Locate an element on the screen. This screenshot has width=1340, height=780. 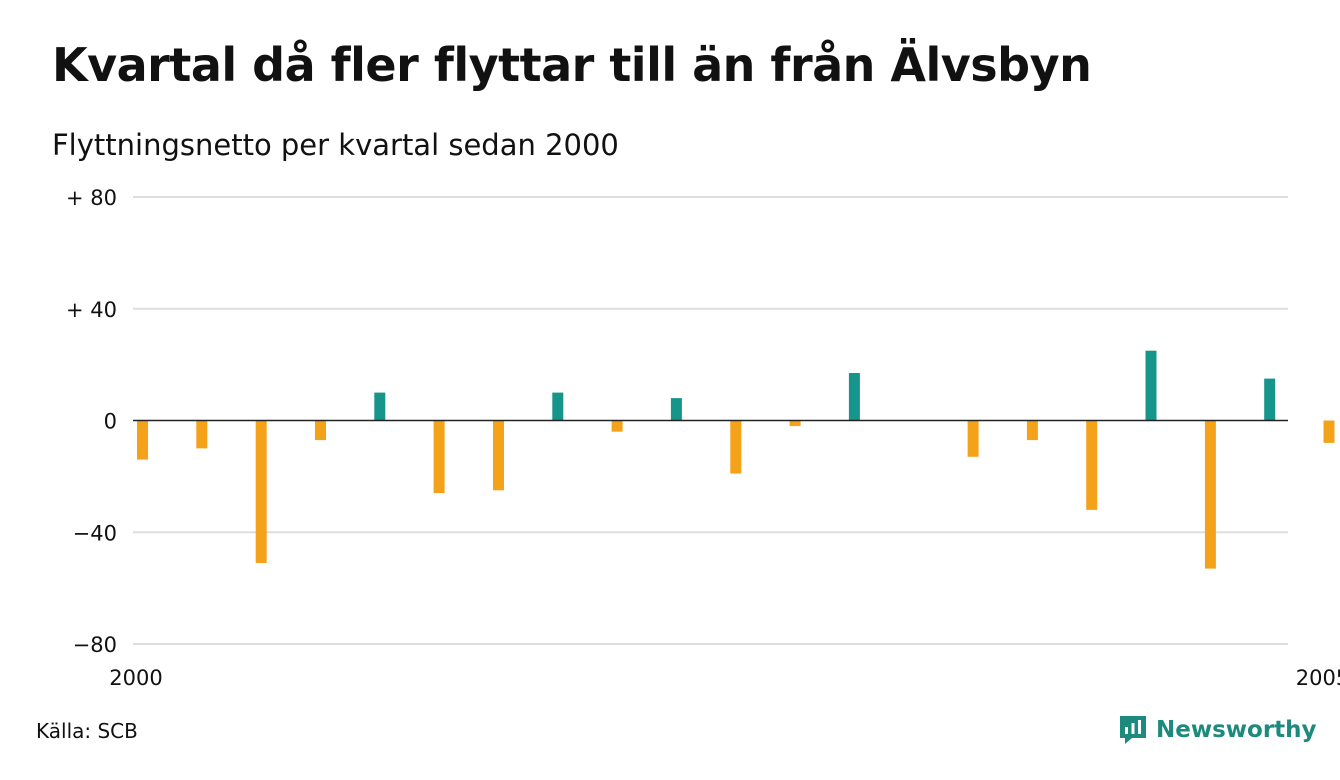
bar-2000-q1 is located at coordinates (142, 440).